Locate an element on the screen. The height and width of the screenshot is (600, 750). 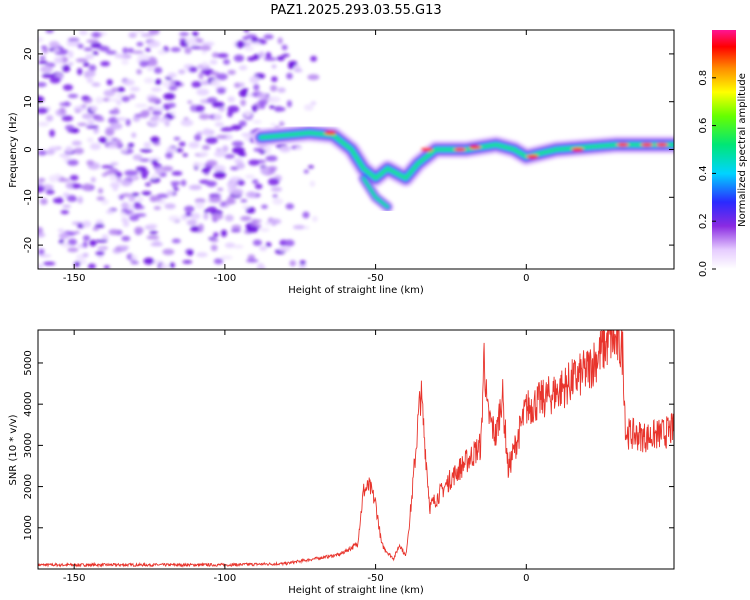
snr-x-tick-label: -150 is located at coordinates (74, 578).